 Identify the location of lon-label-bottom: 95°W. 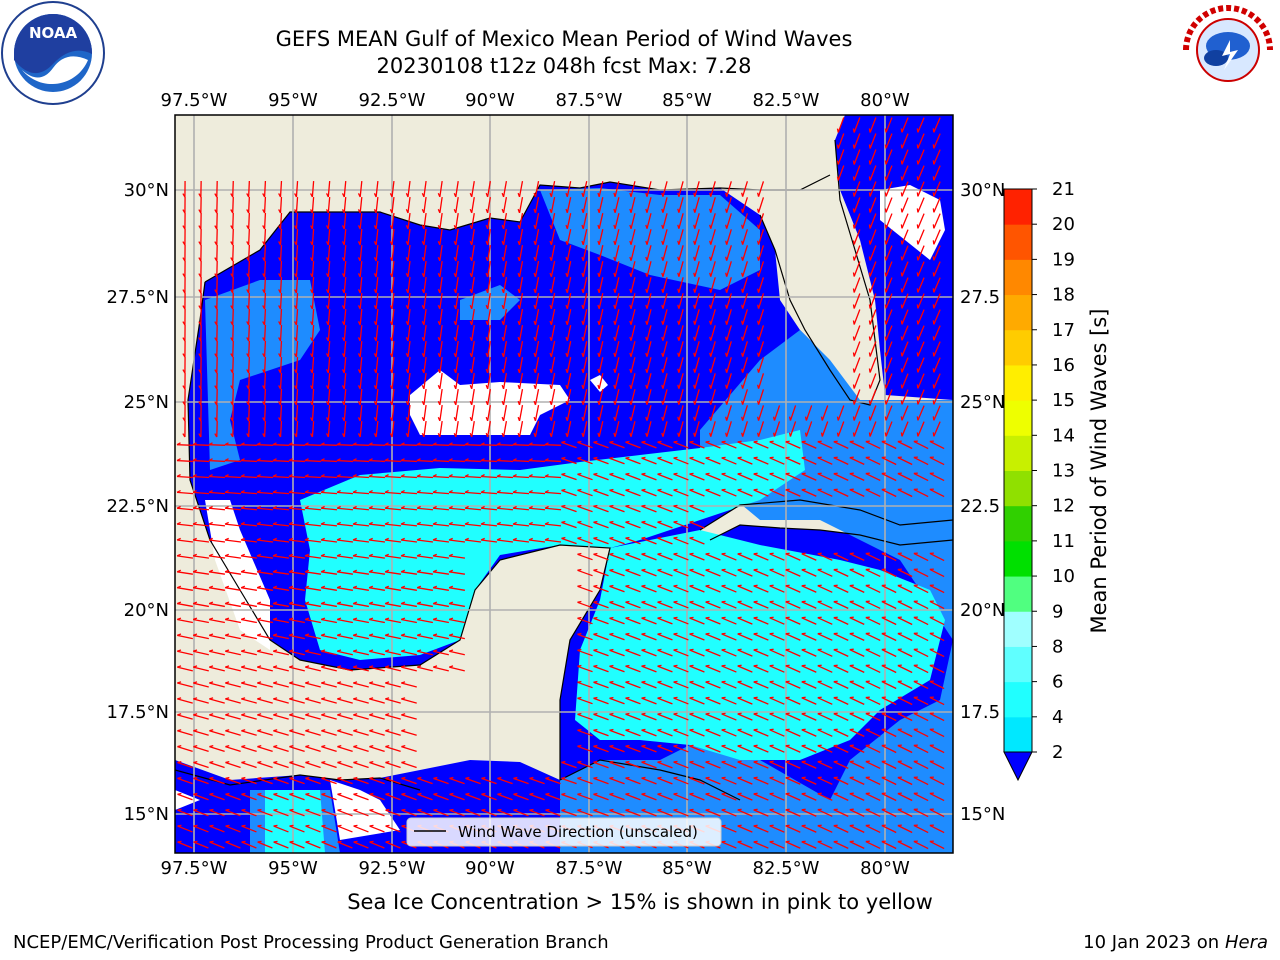
(293, 868).